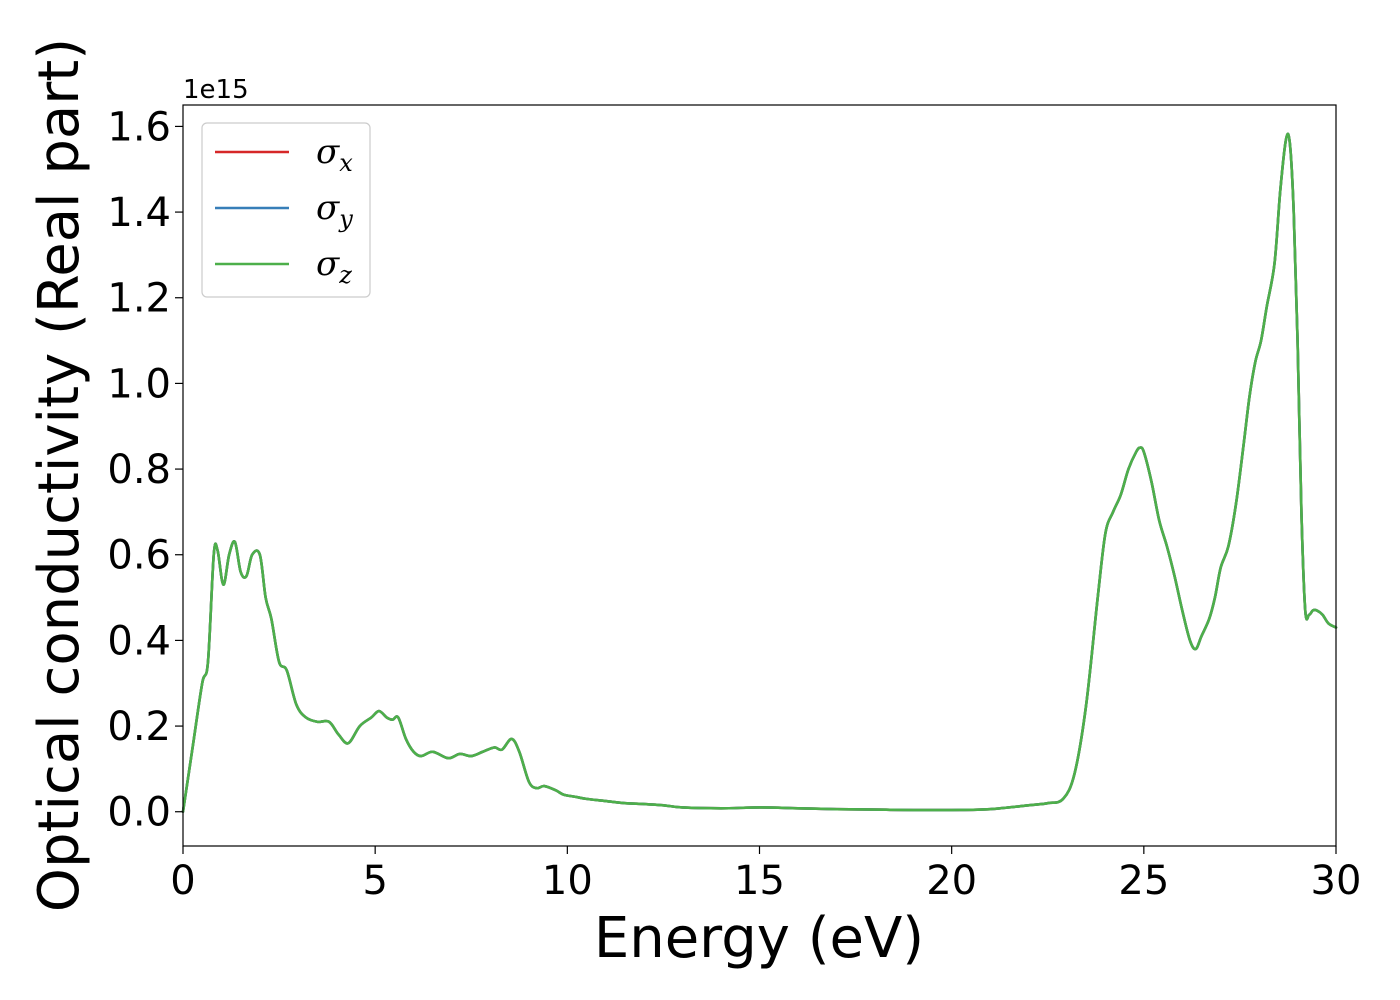 This screenshot has width=1400, height=1000. Describe the element at coordinates (139, 127) in the screenshot. I see `y-tick-label: 1.6` at that location.